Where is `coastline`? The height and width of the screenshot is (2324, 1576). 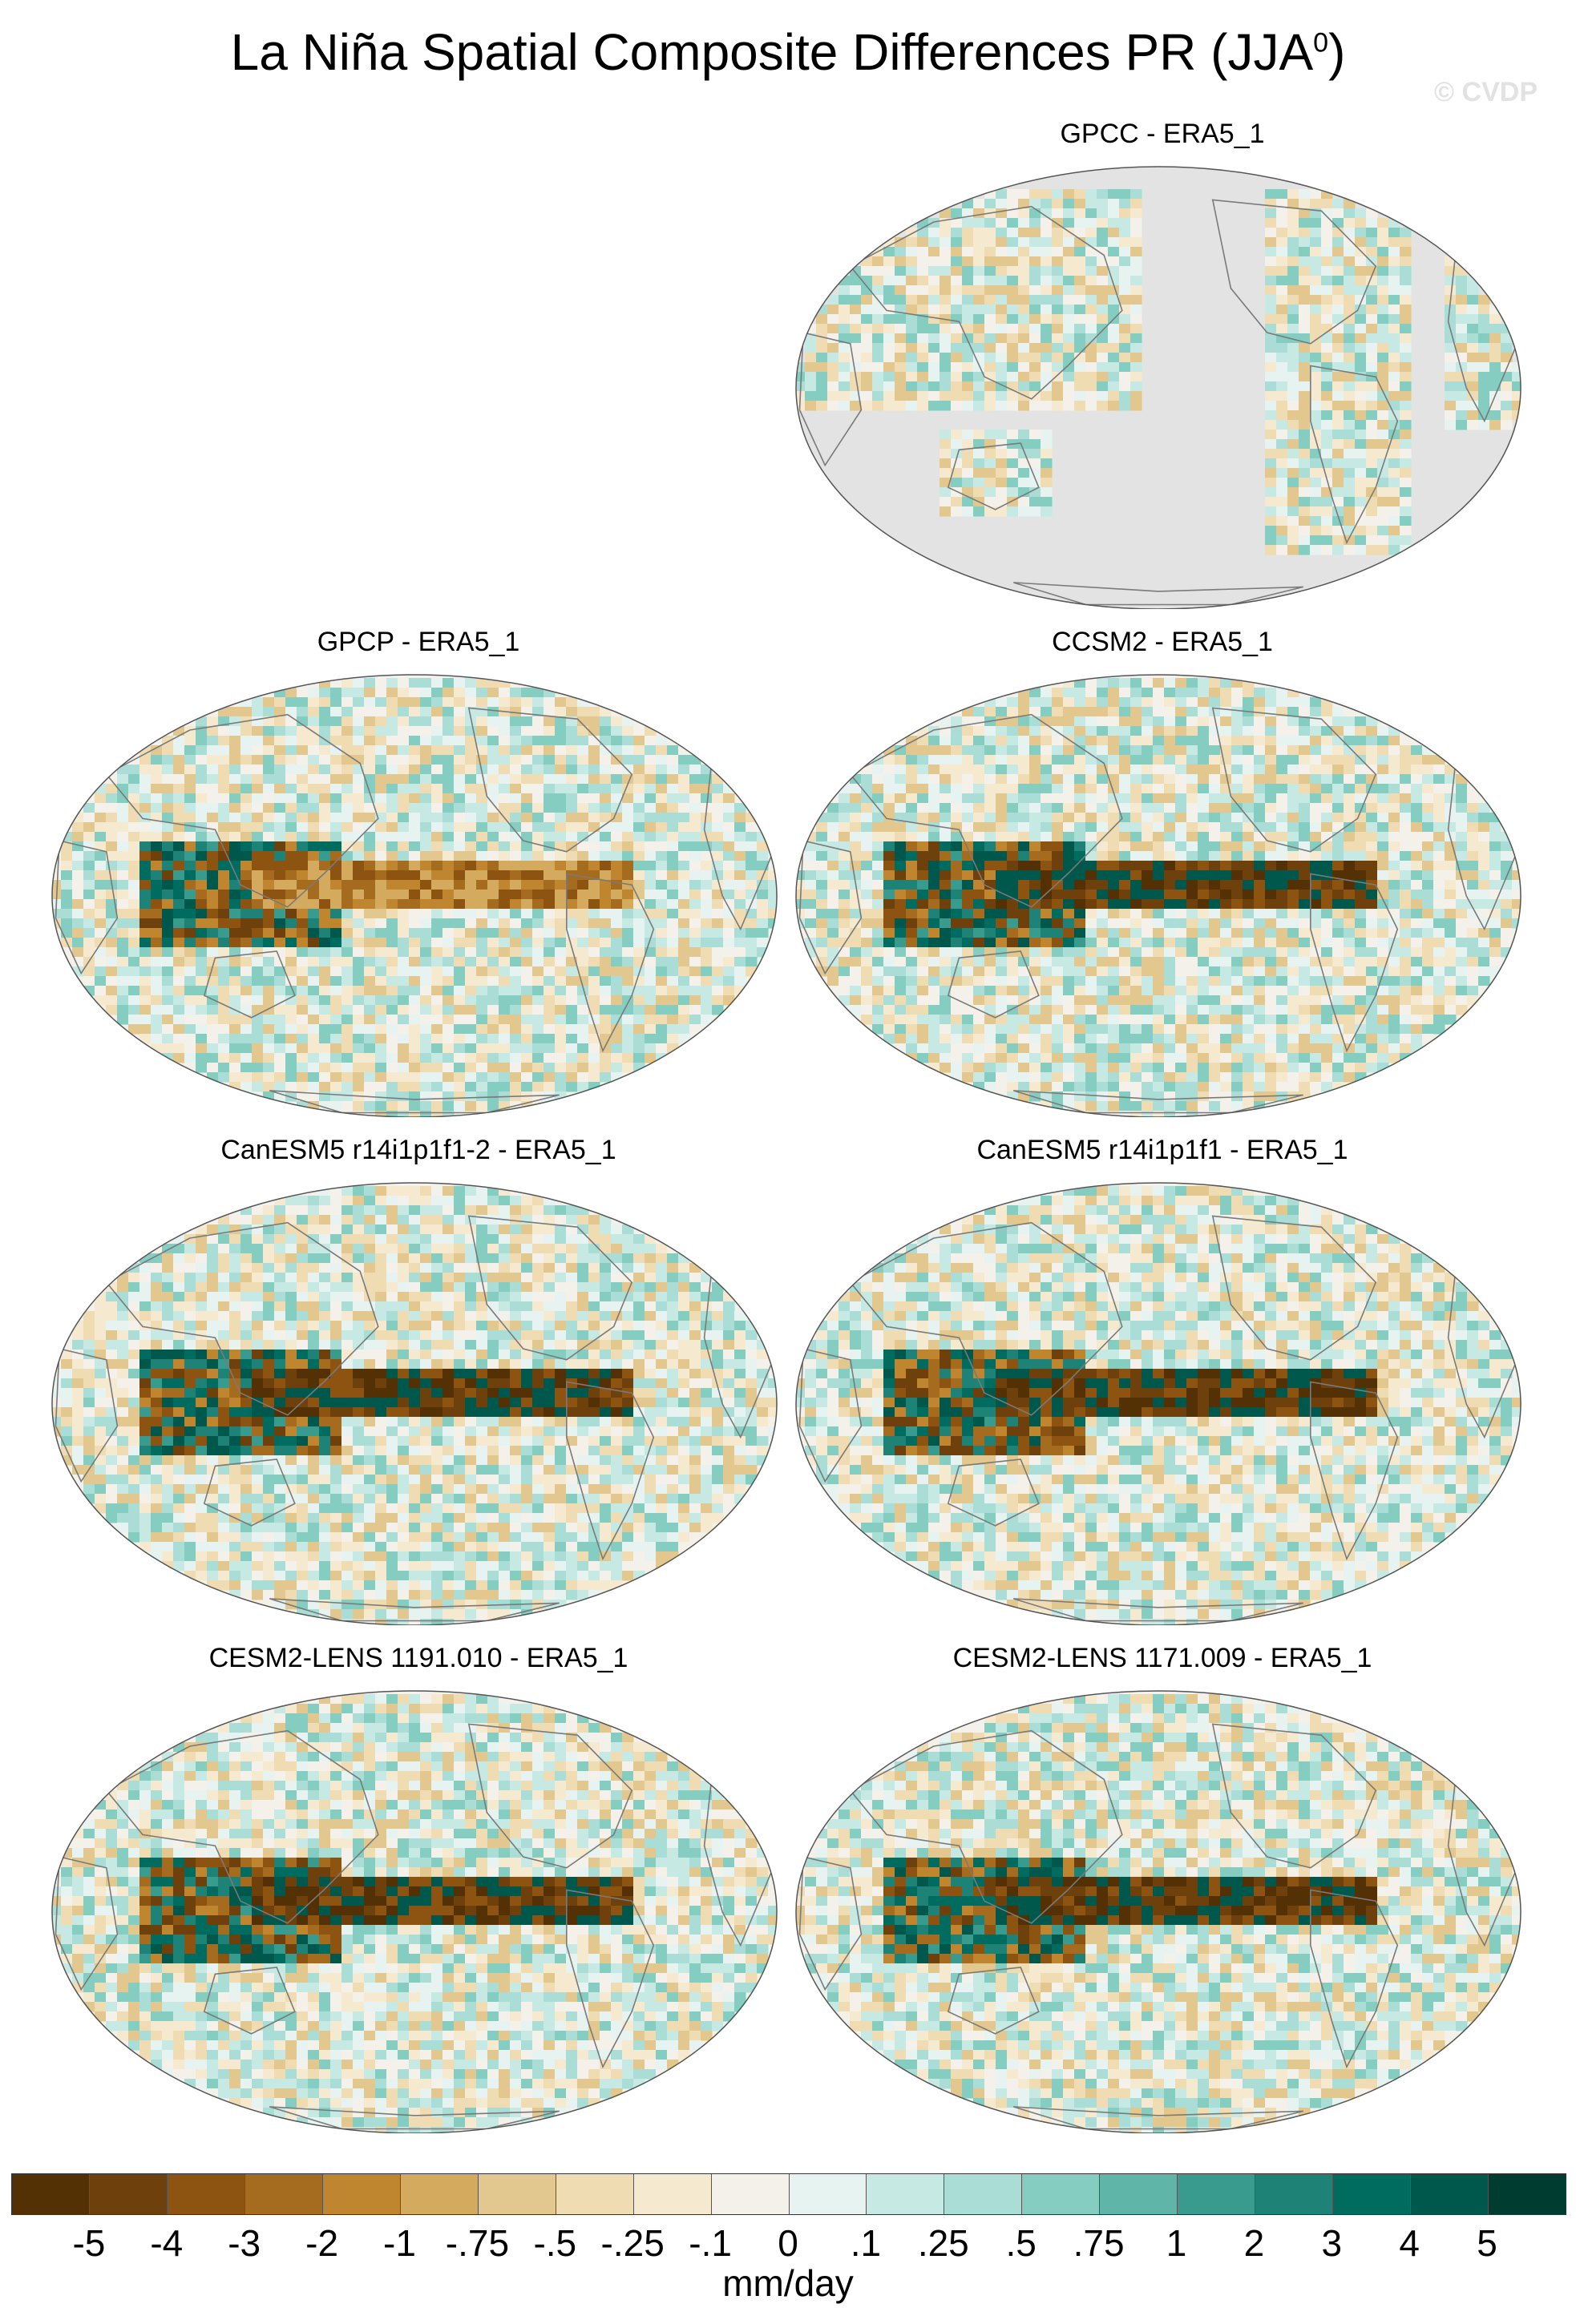 coastline is located at coordinates (986, 302).